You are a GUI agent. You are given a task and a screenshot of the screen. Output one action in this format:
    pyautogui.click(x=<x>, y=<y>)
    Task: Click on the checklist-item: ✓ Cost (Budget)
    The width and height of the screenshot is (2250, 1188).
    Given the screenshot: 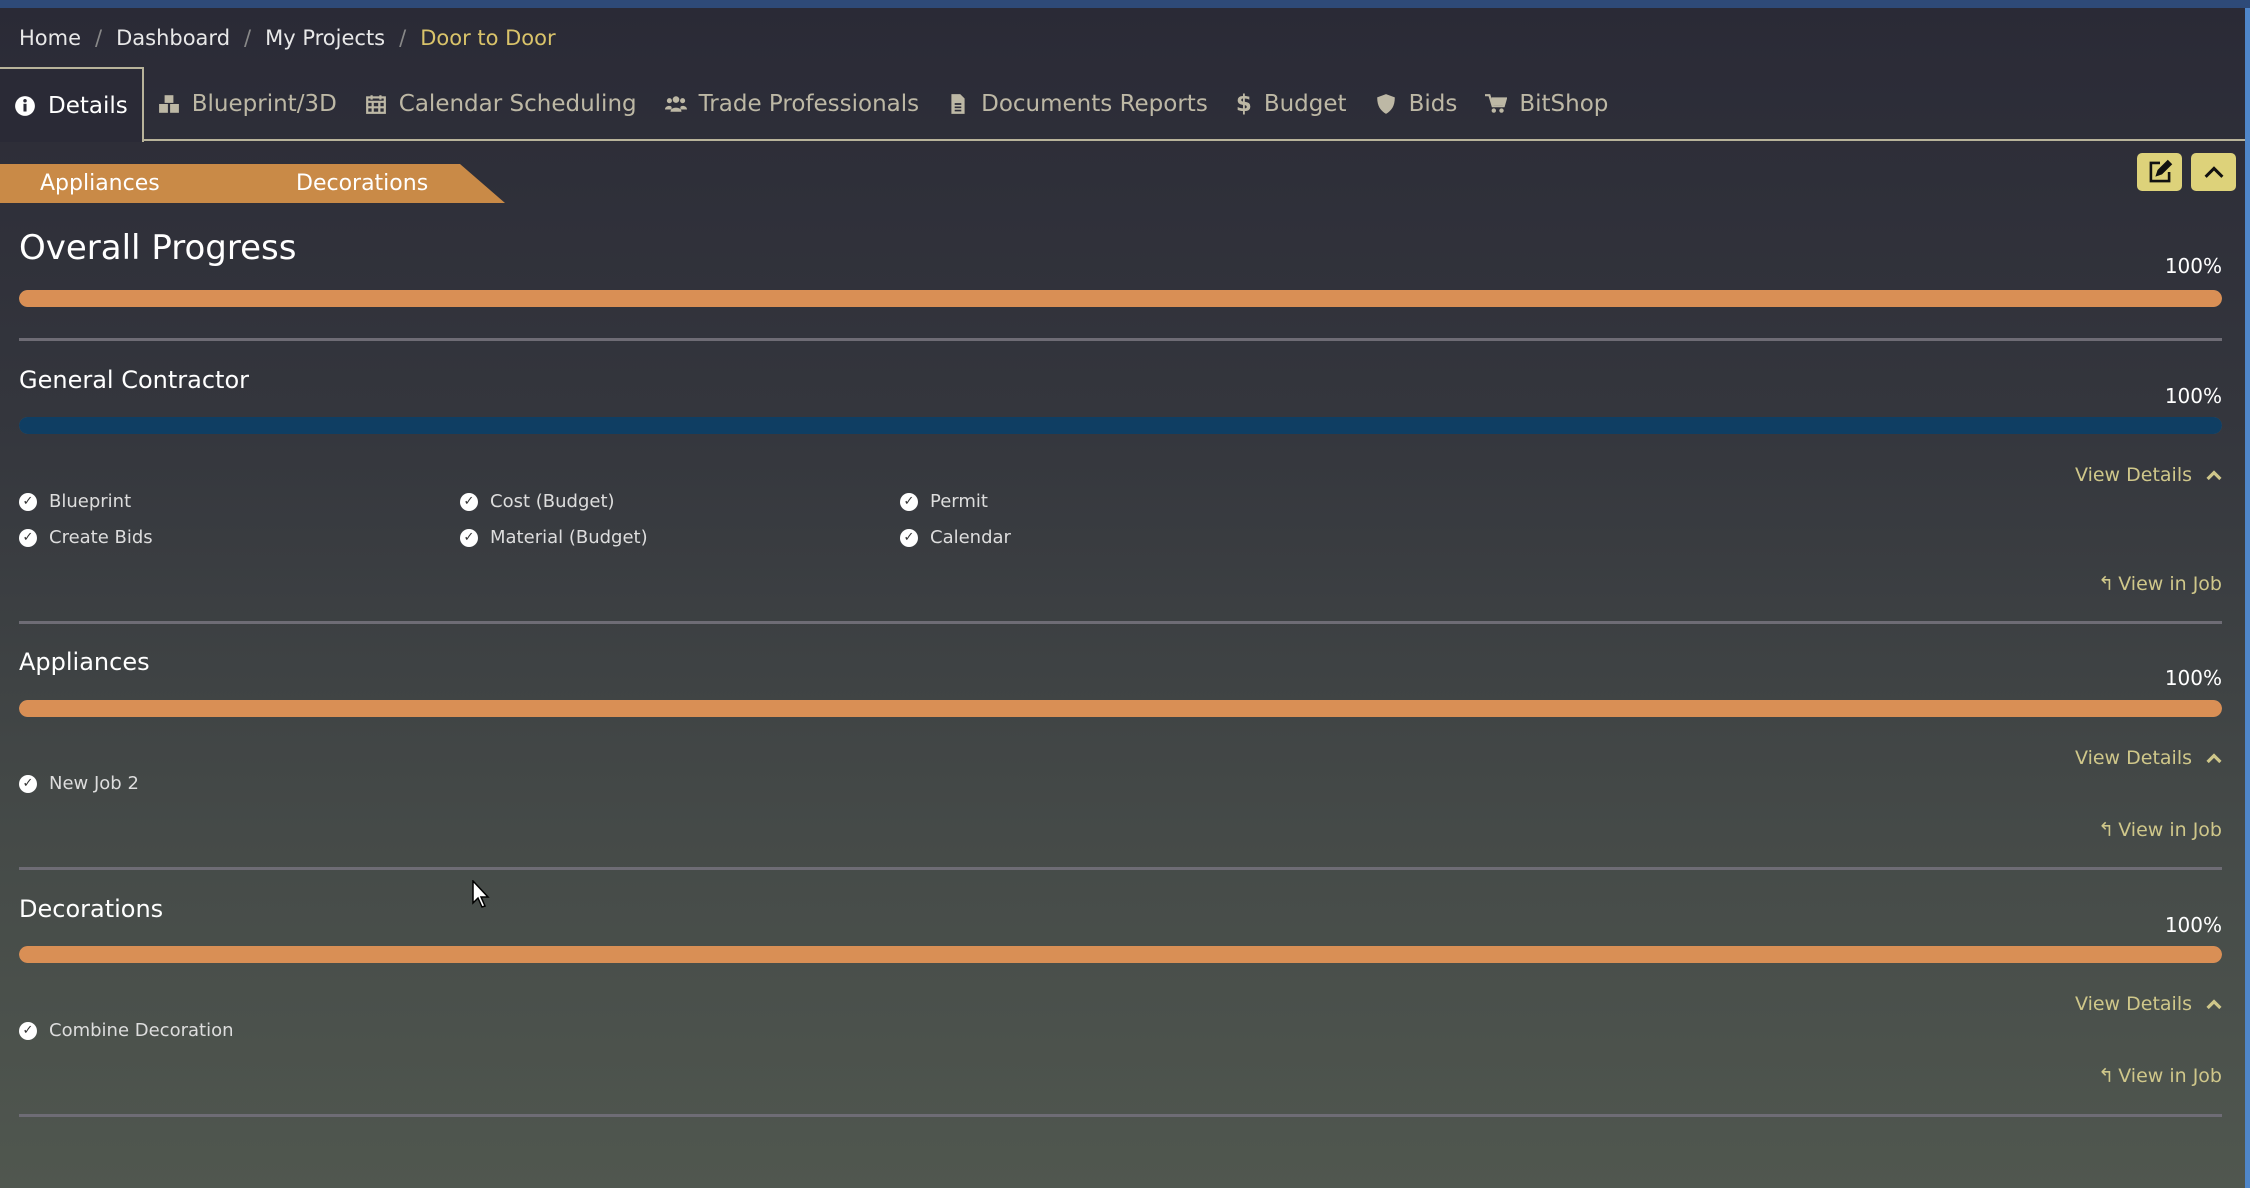 What is the action you would take?
    pyautogui.click(x=537, y=501)
    